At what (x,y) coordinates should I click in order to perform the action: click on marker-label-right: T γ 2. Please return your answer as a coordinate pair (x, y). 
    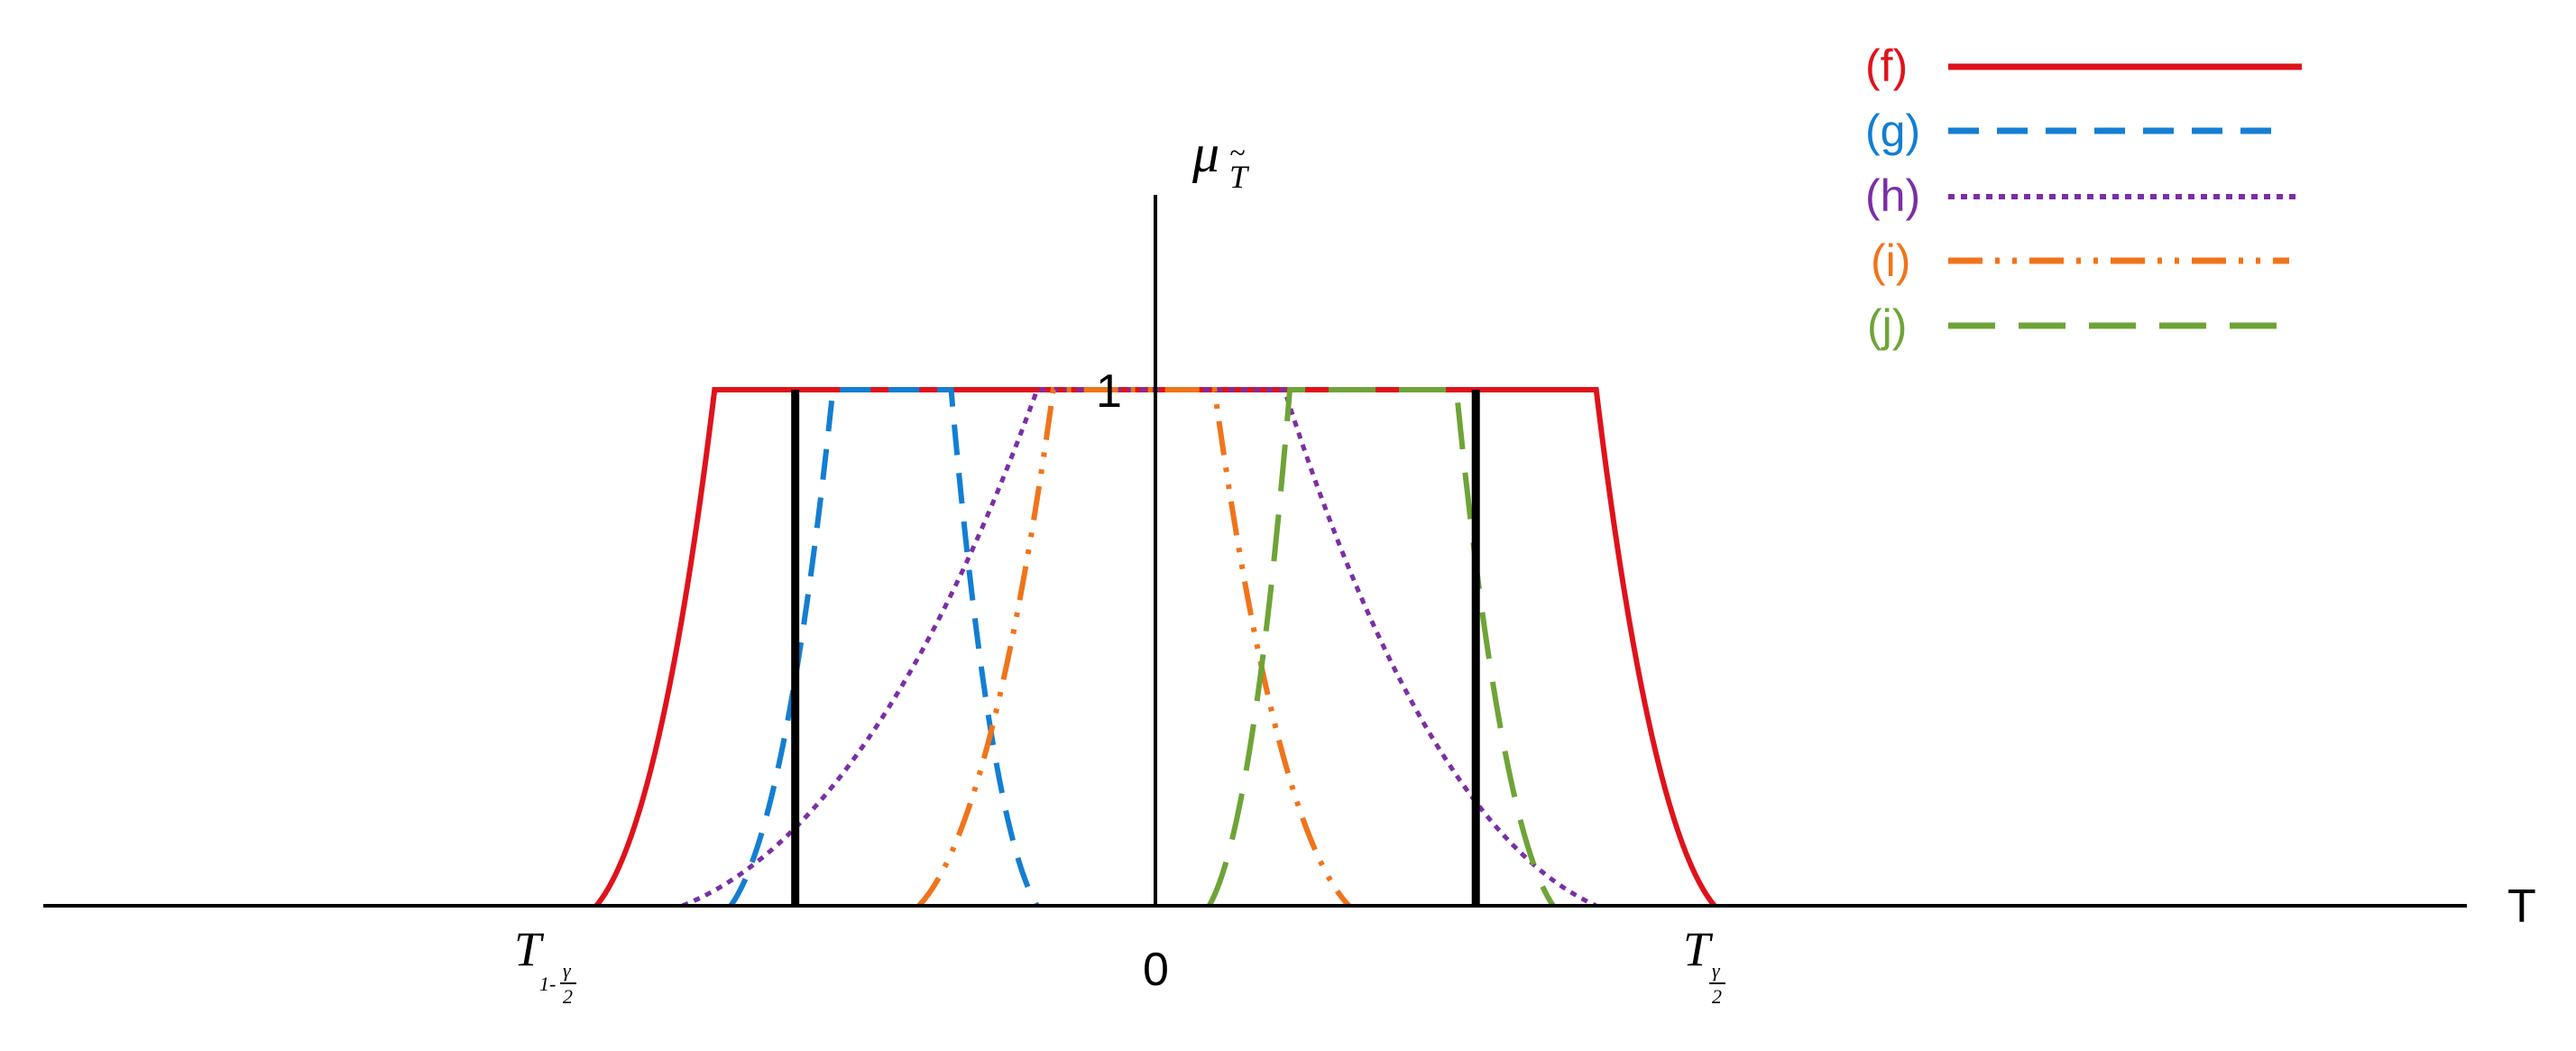
    Looking at the image, I should click on (1704, 965).